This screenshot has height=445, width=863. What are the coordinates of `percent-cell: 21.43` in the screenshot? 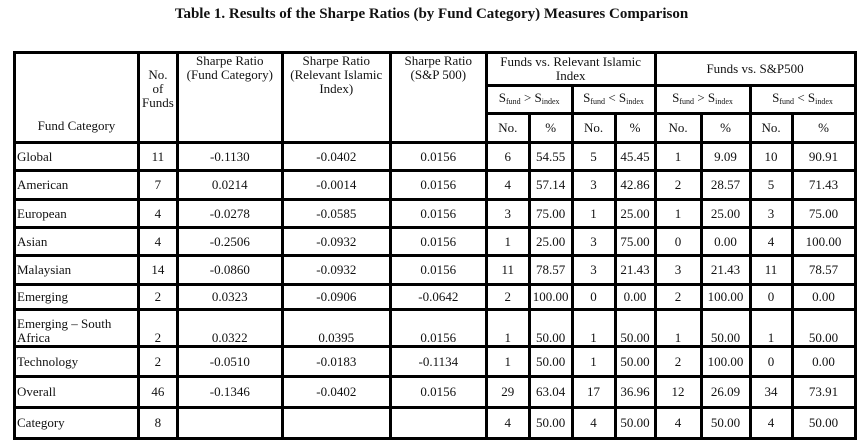 It's located at (635, 270).